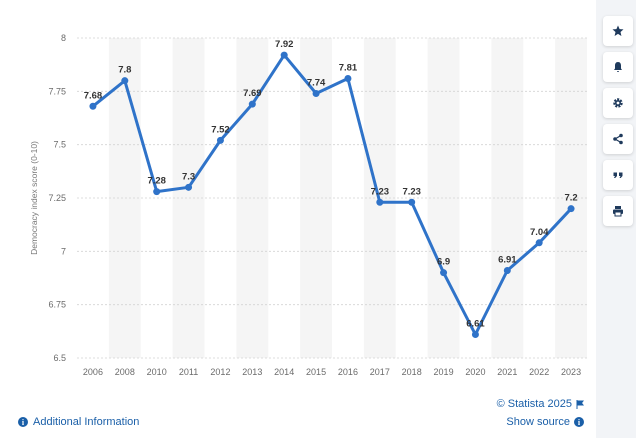  Describe the element at coordinates (475, 324) in the screenshot. I see `data-label: 6.61` at that location.